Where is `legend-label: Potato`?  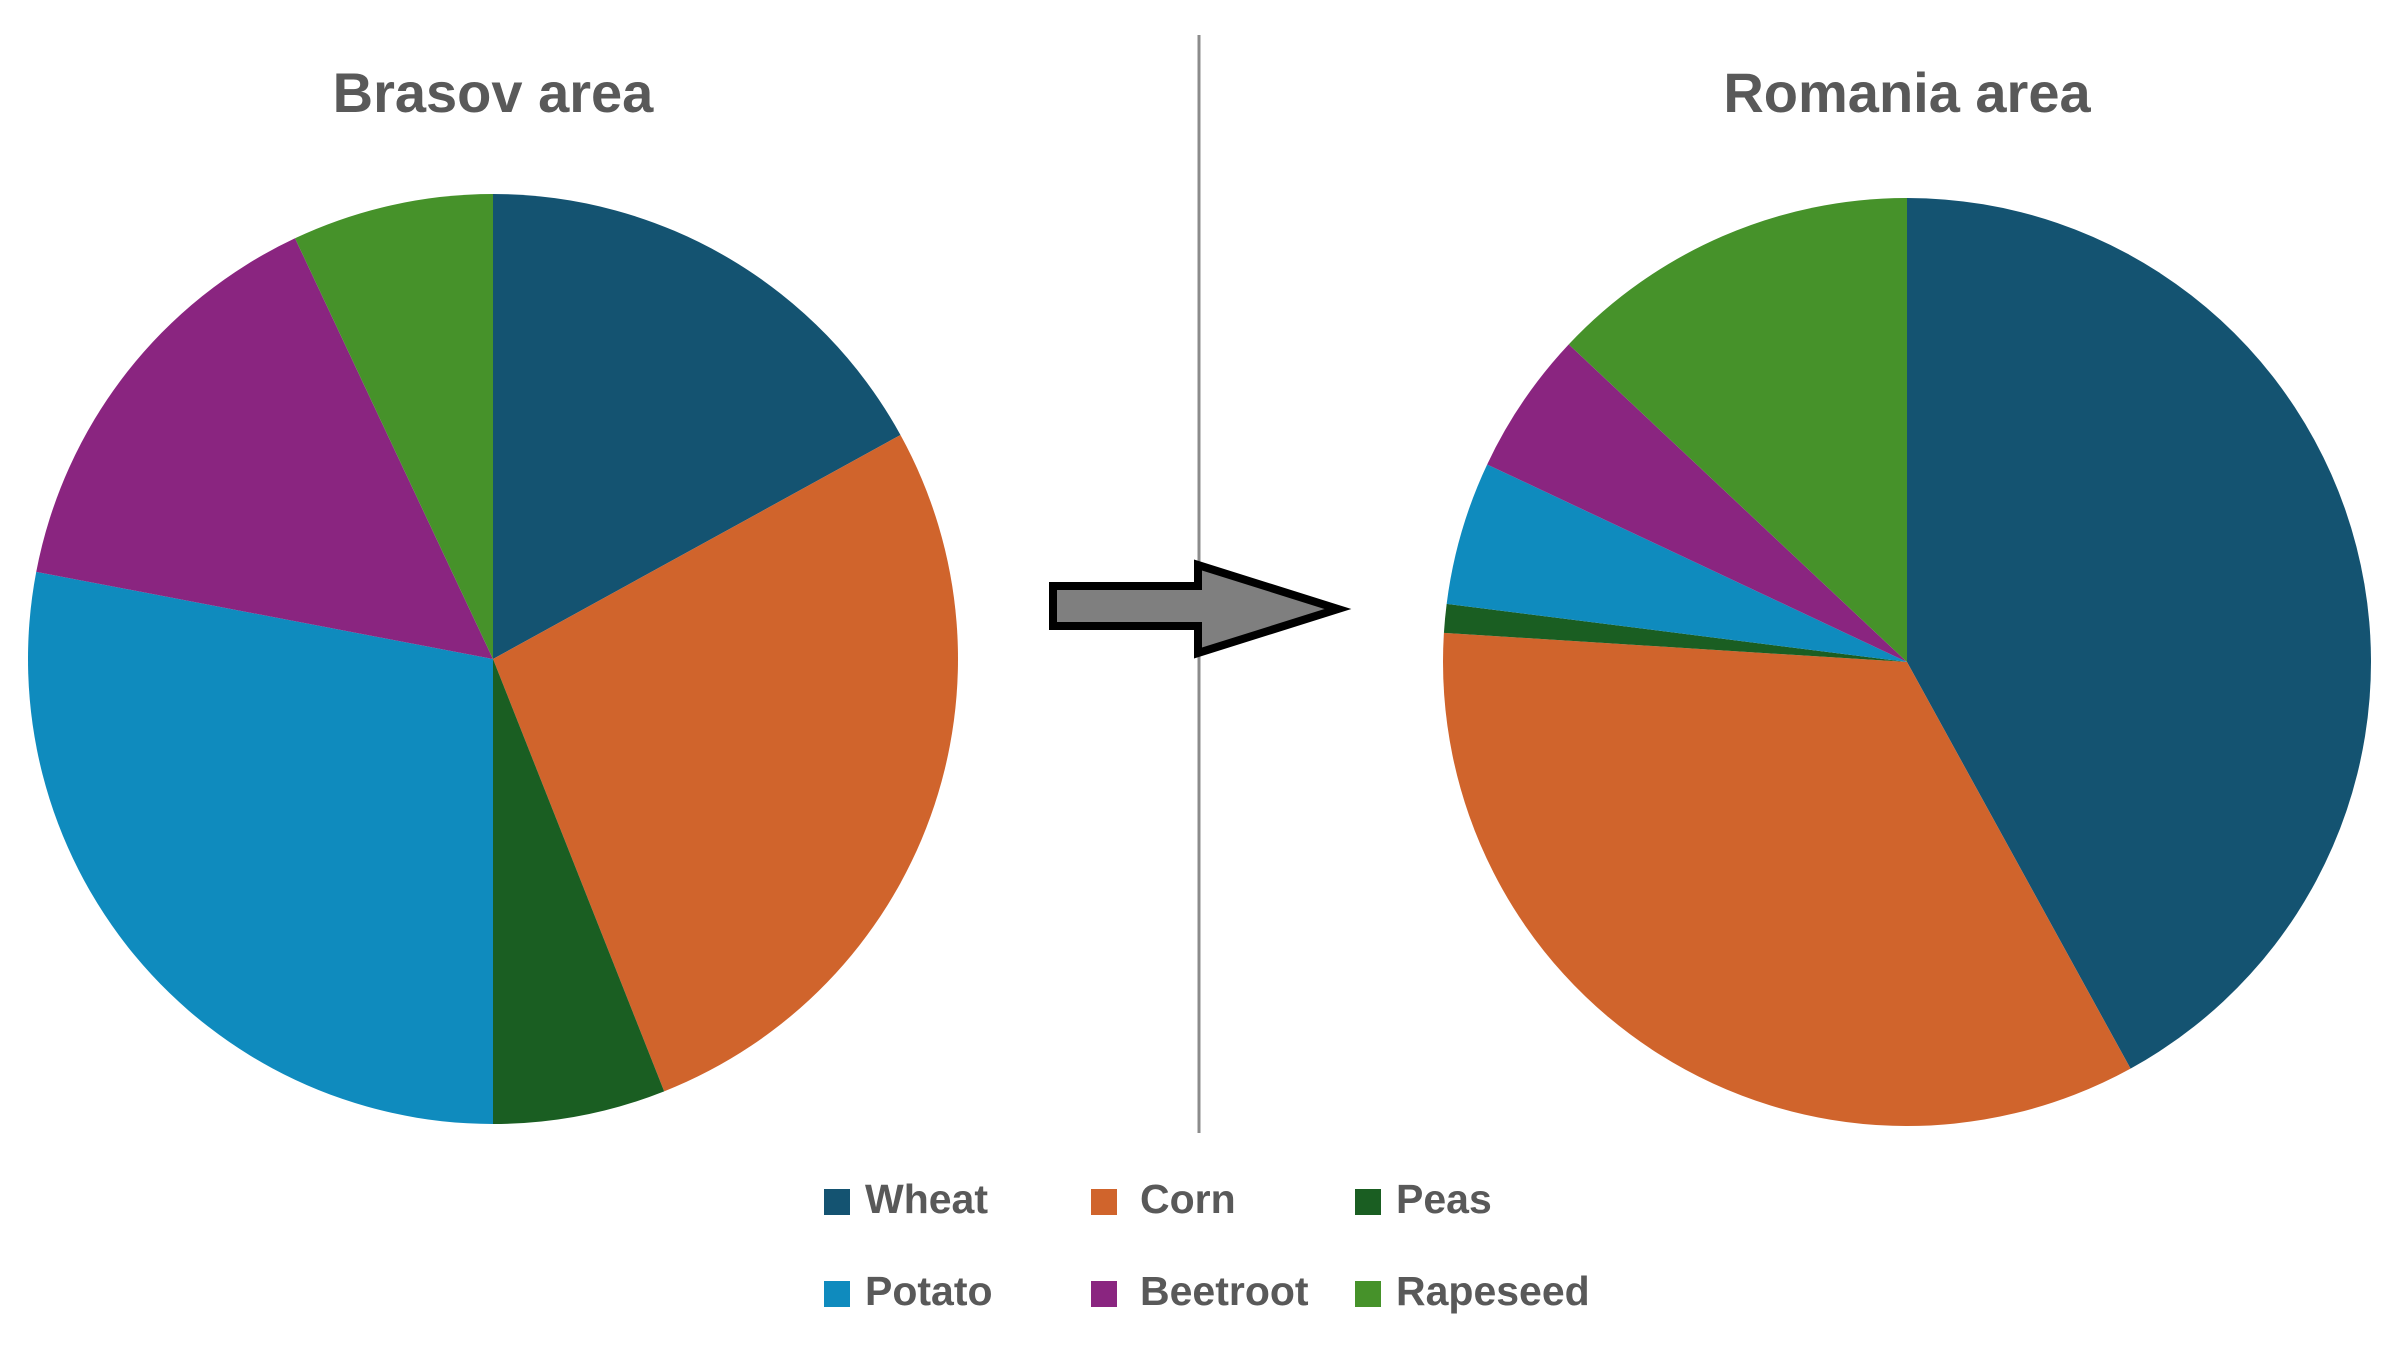 legend-label: Potato is located at coordinates (929, 1291).